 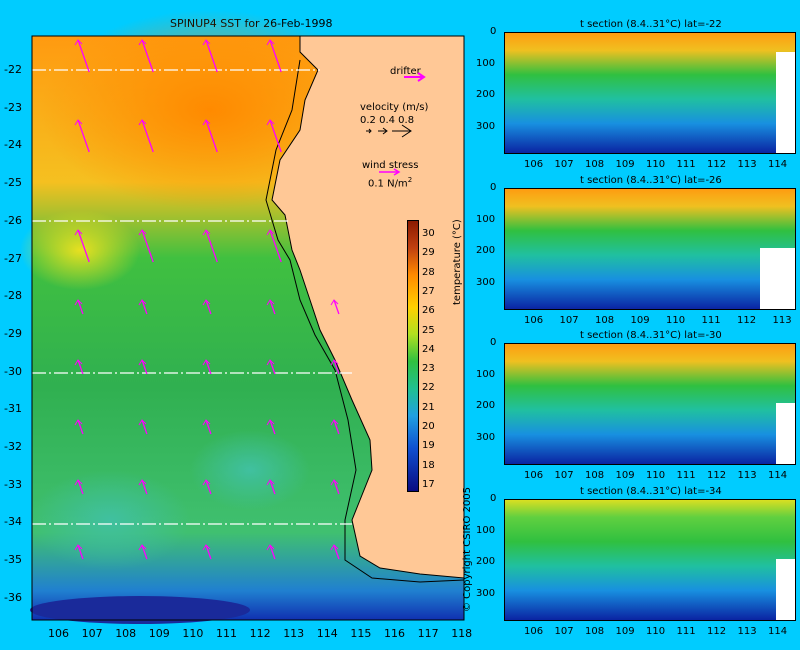 What do you see at coordinates (13, 560) in the screenshot?
I see `latitude-tick-label: -35` at bounding box center [13, 560].